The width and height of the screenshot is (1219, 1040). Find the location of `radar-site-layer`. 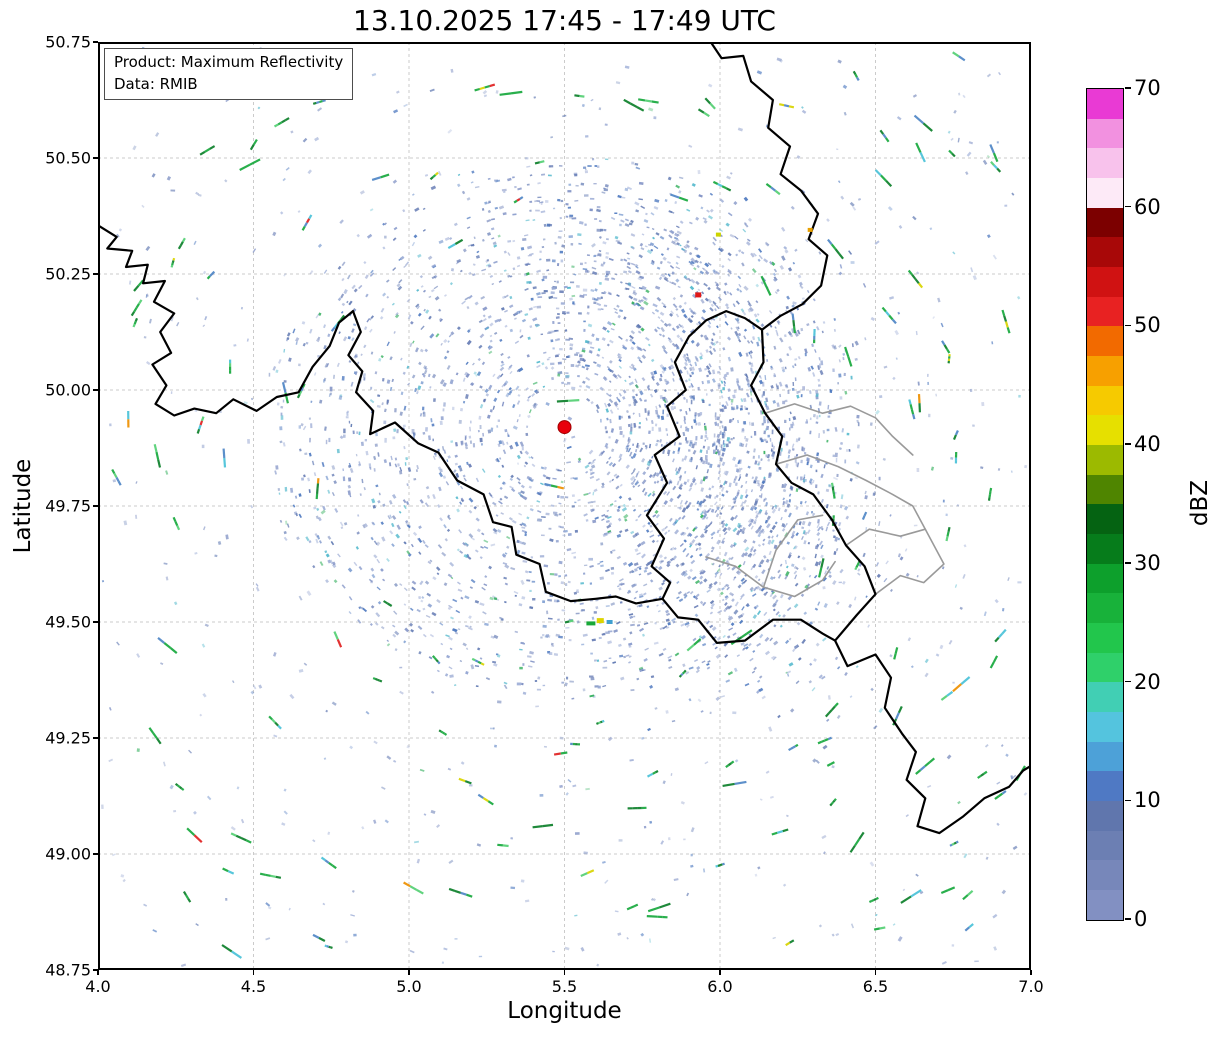

radar-site-layer is located at coordinates (564, 427).